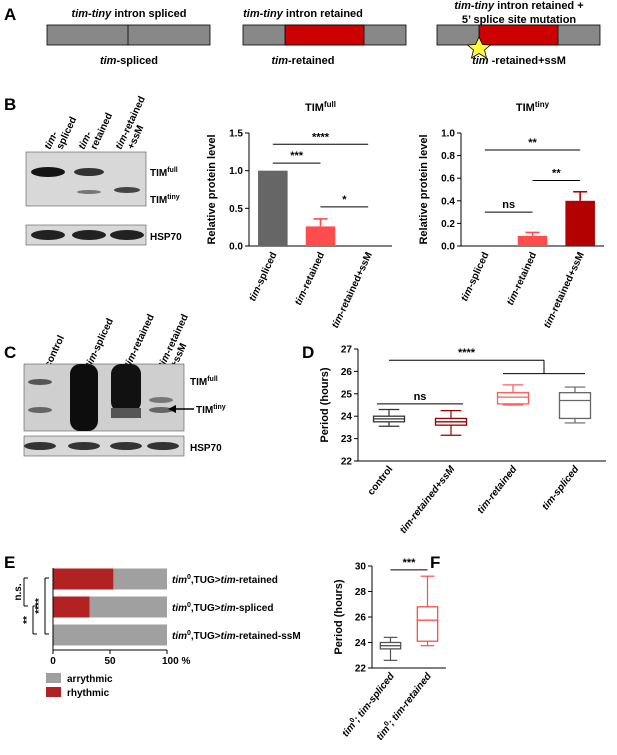 The height and width of the screenshot is (755, 617). Describe the element at coordinates (564, 290) in the screenshot. I see `chart-b-tiny-x-tick-label: tim-retained+ssM` at that location.